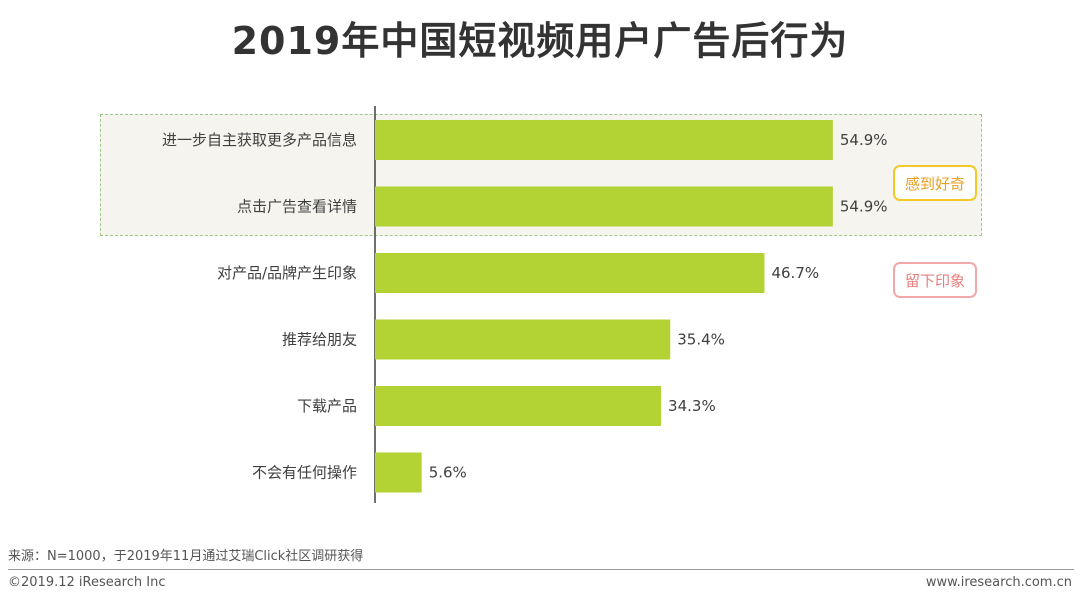 This screenshot has height=605, width=1080. Describe the element at coordinates (998, 582) in the screenshot. I see `website-link: www.iresearch.com.cn` at that location.